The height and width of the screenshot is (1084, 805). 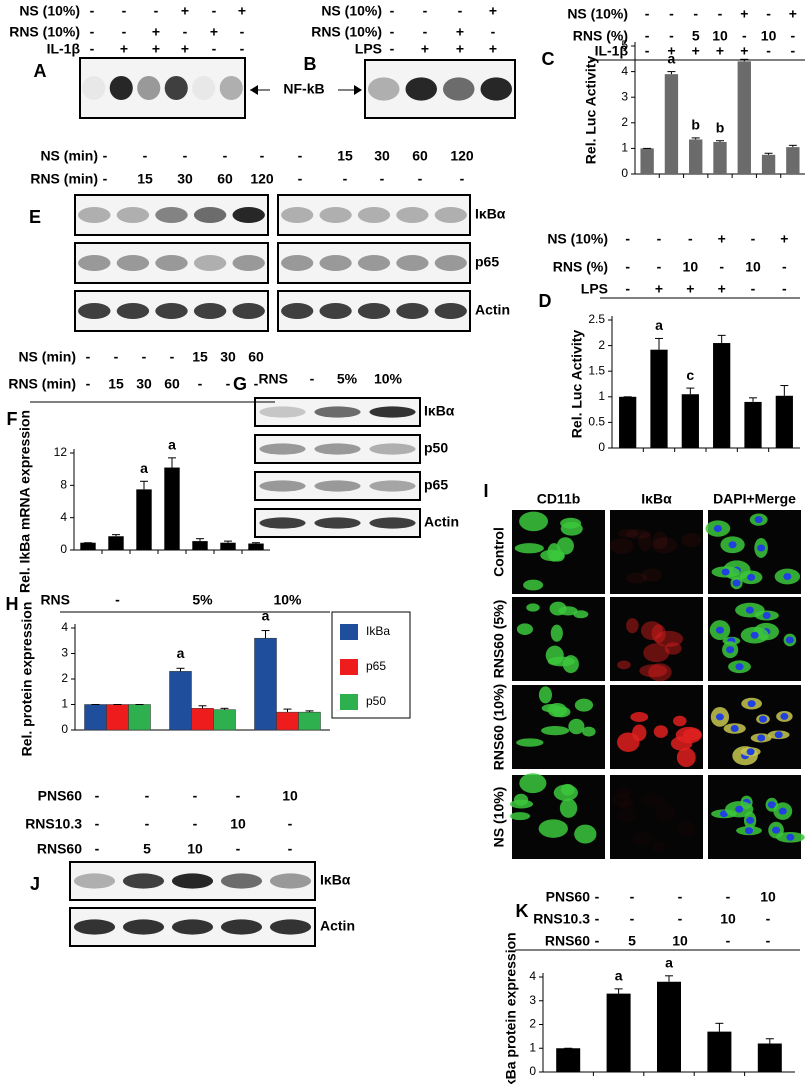 I want to click on condition-label: RNS (10%), so click(x=44, y=32).